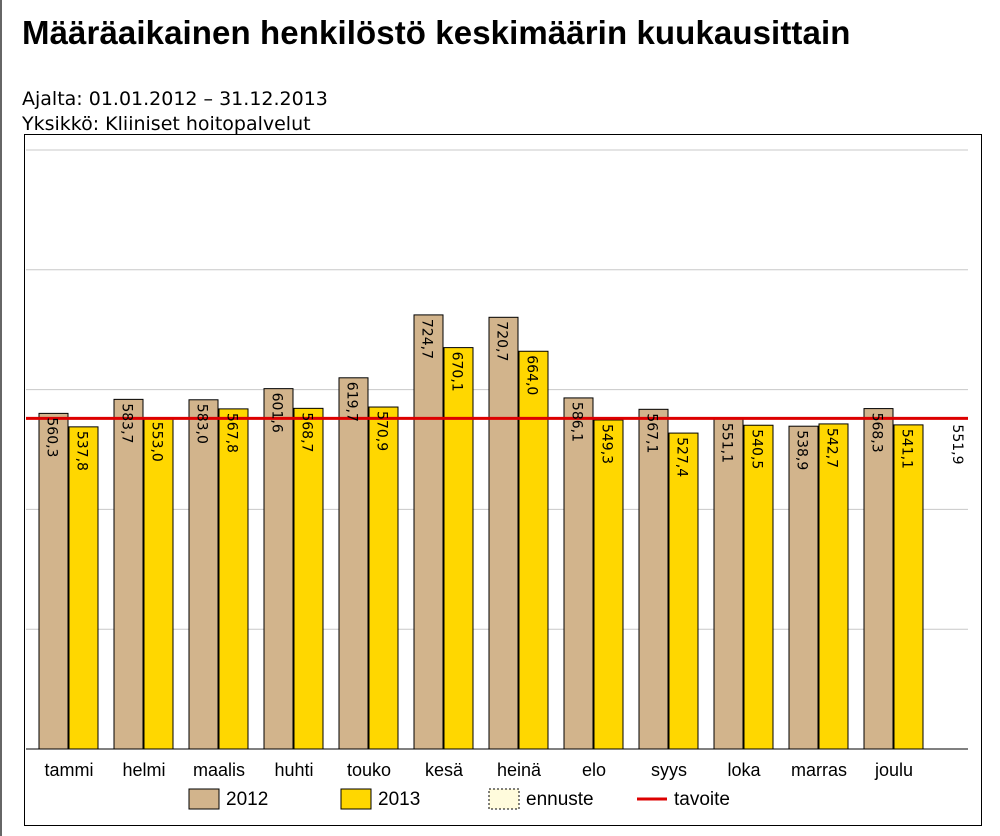  Describe the element at coordinates (219, 770) in the screenshot. I see `x-tick-label: maalis` at that location.